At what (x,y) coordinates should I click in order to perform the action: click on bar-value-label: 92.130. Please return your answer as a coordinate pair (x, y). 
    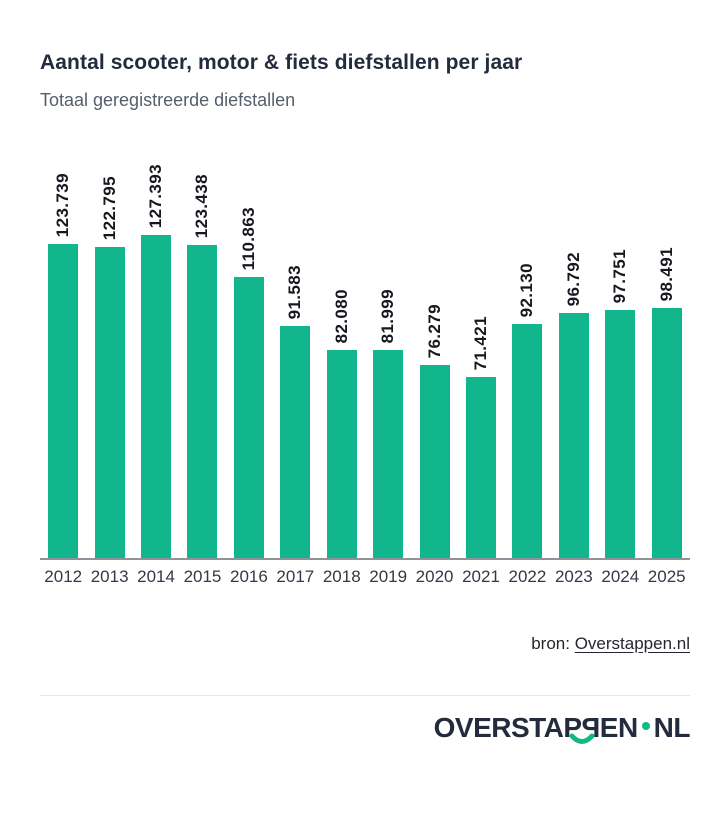
    Looking at the image, I should click on (527, 289).